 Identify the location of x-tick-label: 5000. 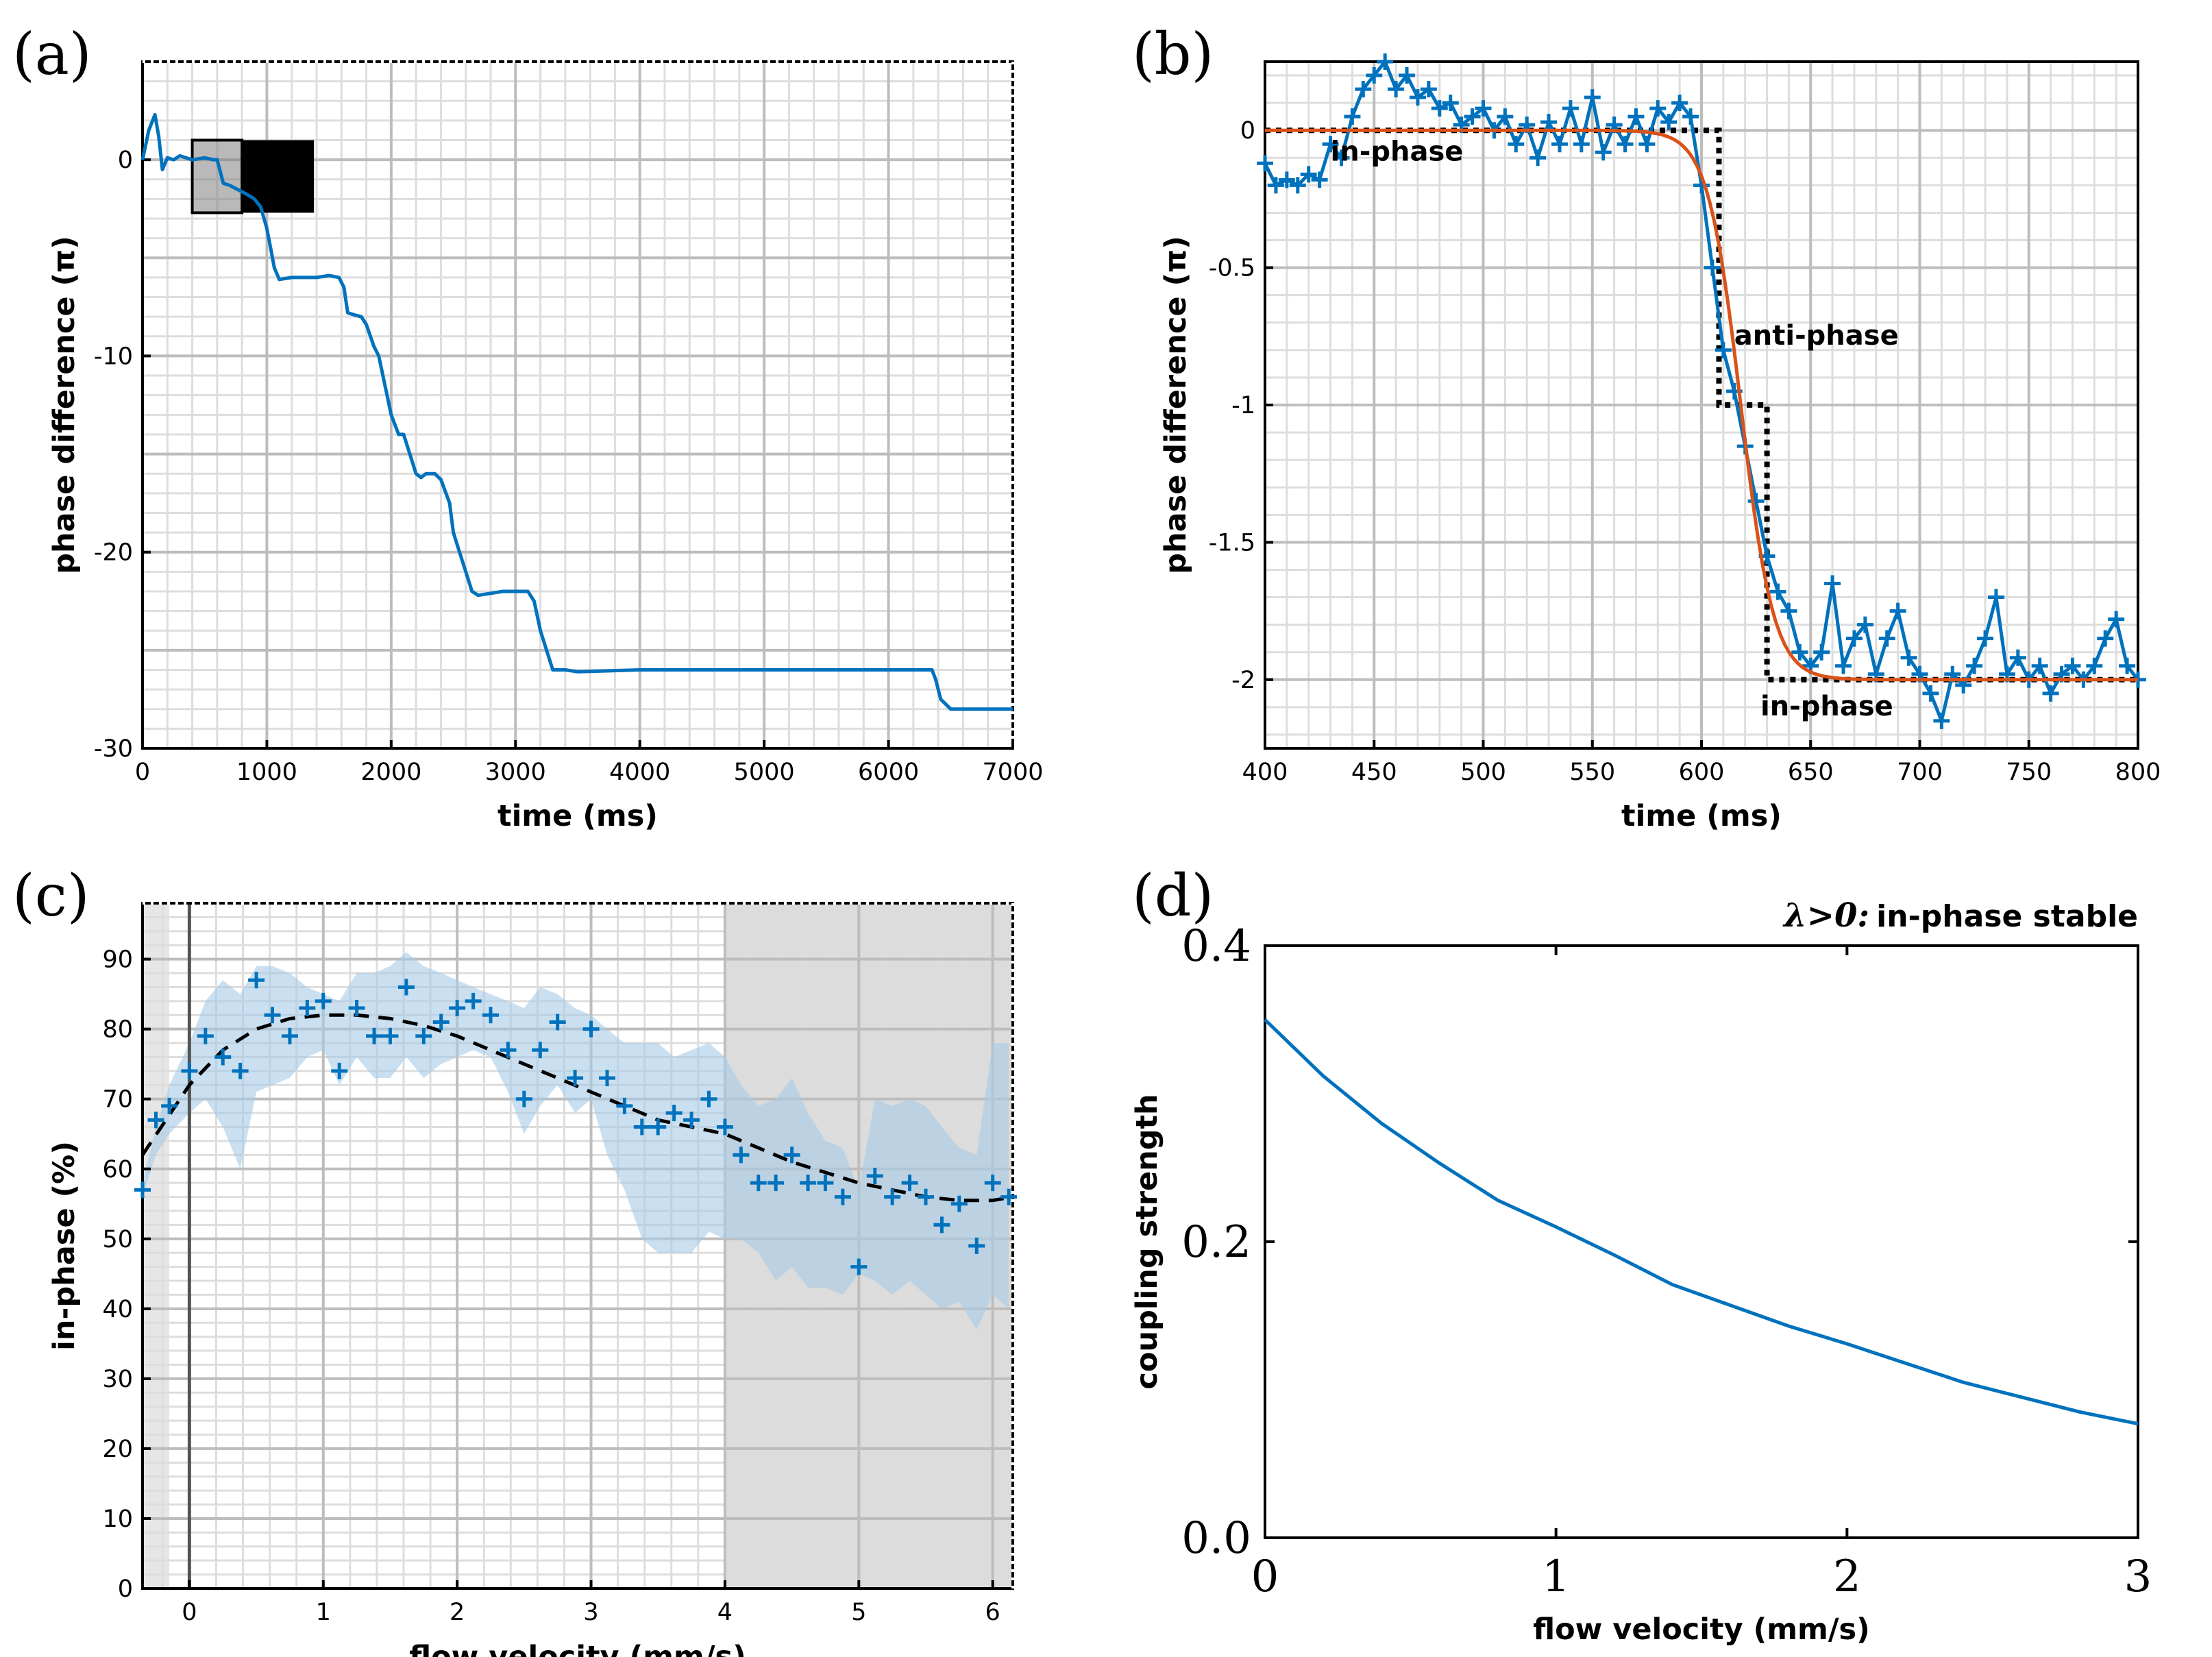
(764, 772).